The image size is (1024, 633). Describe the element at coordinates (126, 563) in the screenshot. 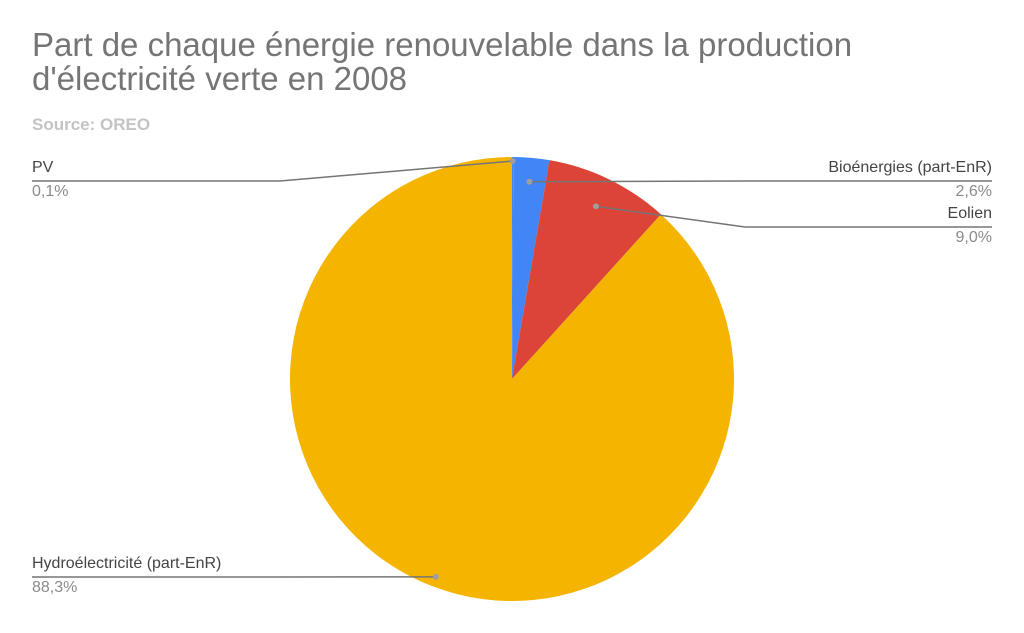

I see `slice-label-3: Hydroélectricité (part-EnR)` at that location.